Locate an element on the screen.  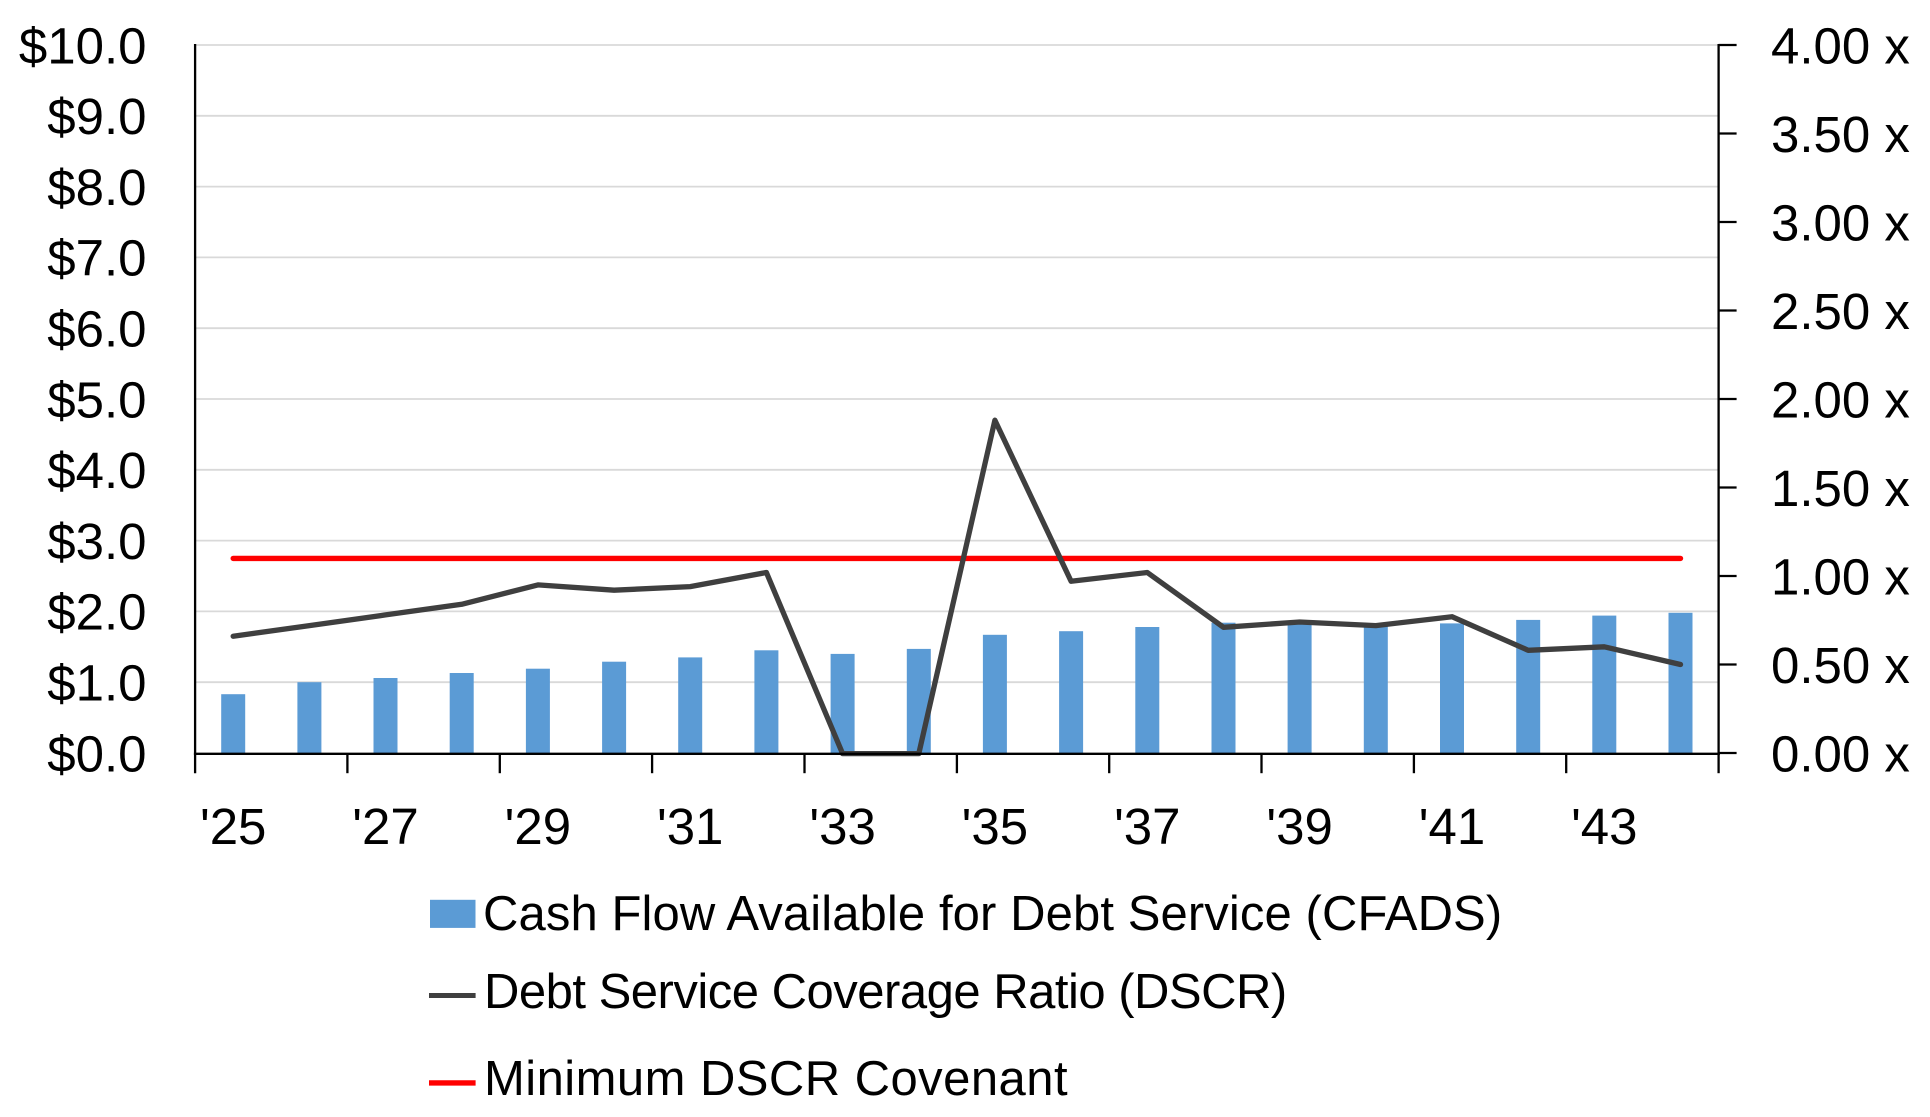
svg-text: '39 is located at coordinates (1299, 826).